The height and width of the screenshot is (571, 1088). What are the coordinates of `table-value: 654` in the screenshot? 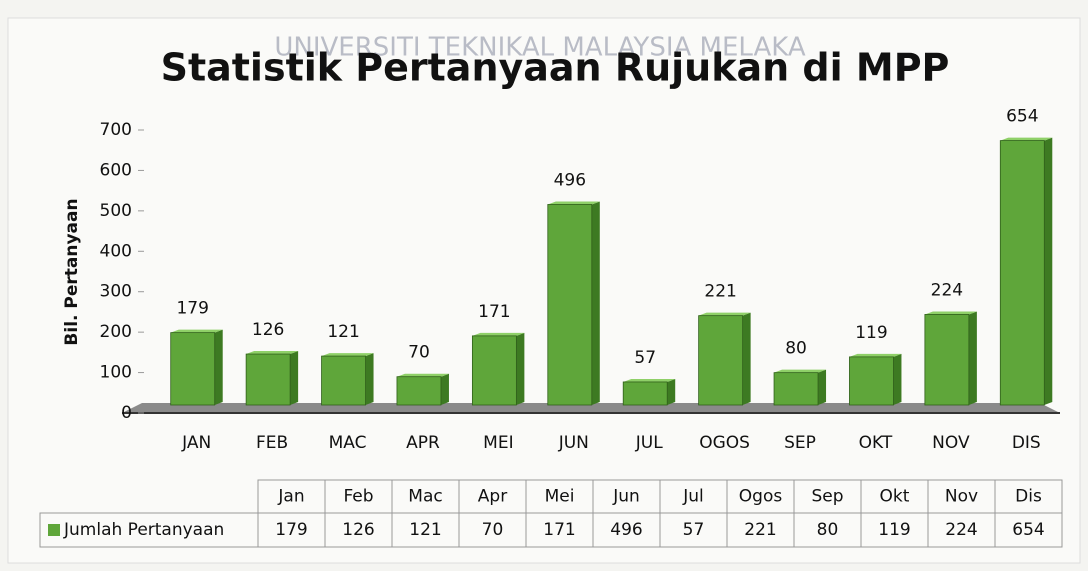 It's located at (1028, 530).